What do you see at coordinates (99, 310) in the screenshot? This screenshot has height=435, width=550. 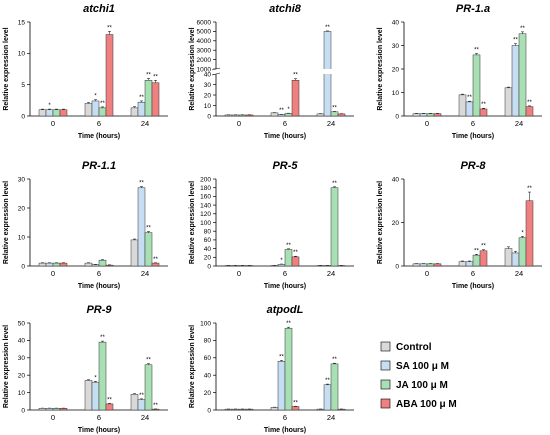 I see `panel-title: PR-9` at bounding box center [99, 310].